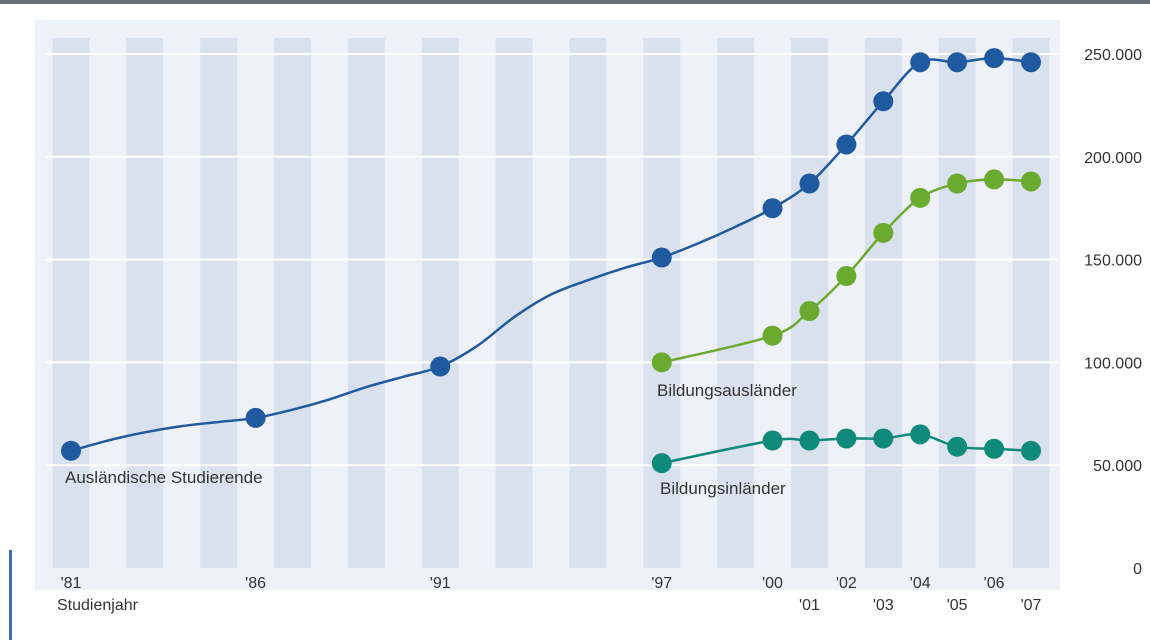  I want to click on x-axis-label: Studienjahr, so click(98, 605).